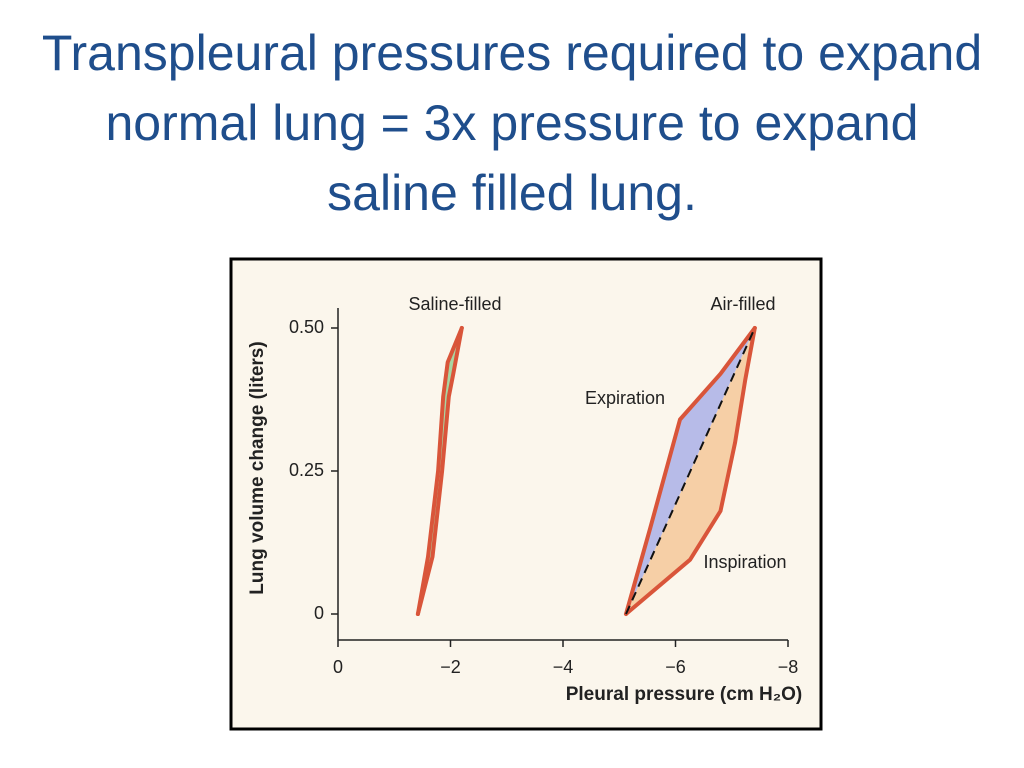  I want to click on x-axis-title: Pleural pressure (cm H₂O), so click(684, 694).